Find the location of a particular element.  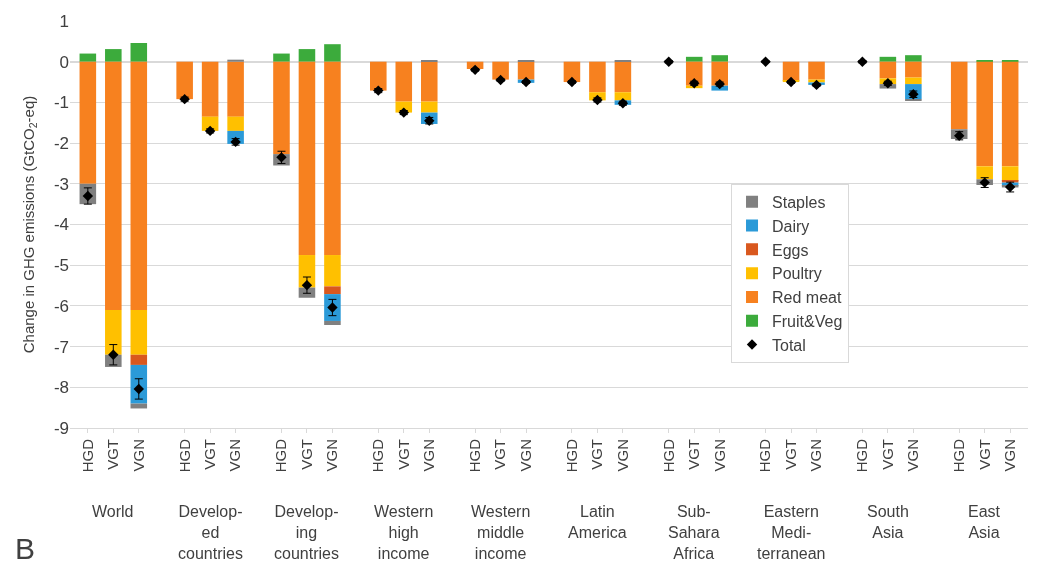

text: B is located at coordinates (25, 548).